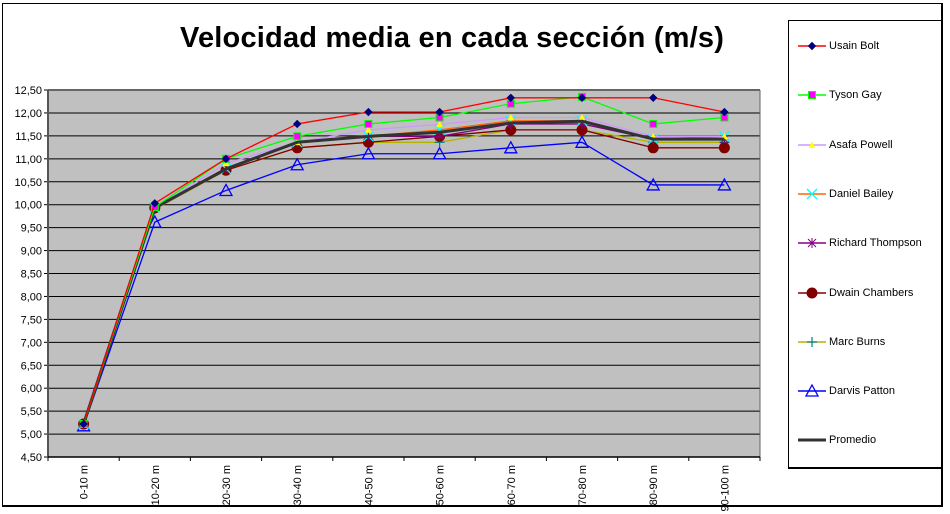 This screenshot has width=950, height=514. What do you see at coordinates (583, 485) in the screenshot?
I see `x-tick-label: 70-80 m` at bounding box center [583, 485].